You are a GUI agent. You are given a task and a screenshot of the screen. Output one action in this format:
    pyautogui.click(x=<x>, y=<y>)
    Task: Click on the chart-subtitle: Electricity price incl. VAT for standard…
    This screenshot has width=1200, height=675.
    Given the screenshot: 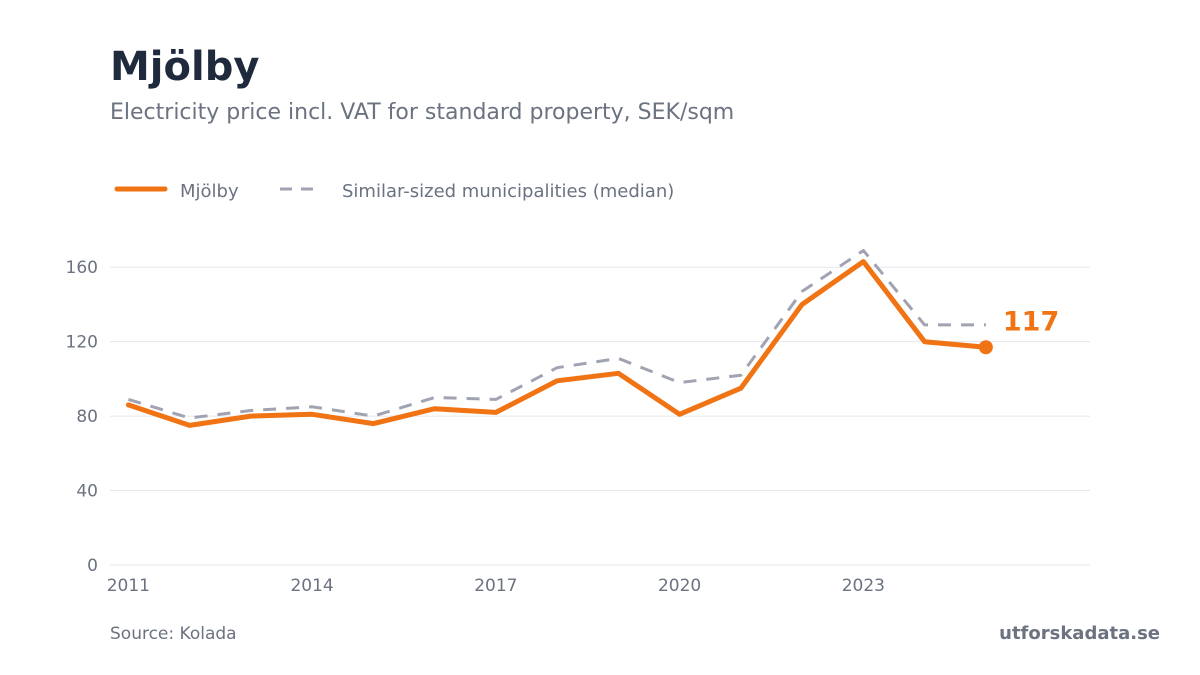 What is the action you would take?
    pyautogui.click(x=422, y=112)
    